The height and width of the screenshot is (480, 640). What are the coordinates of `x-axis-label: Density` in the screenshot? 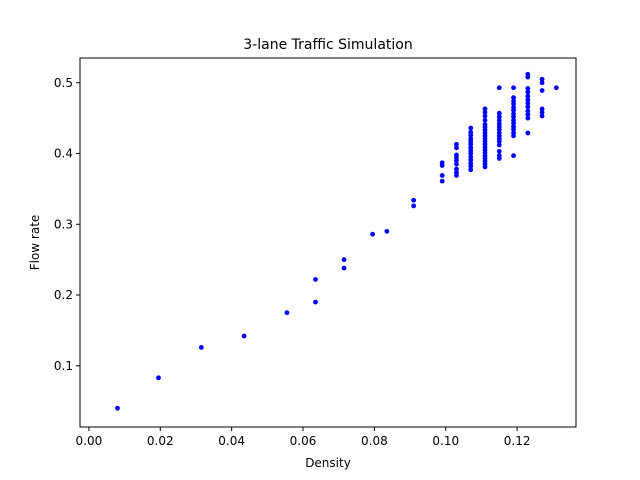 It's located at (328, 463).